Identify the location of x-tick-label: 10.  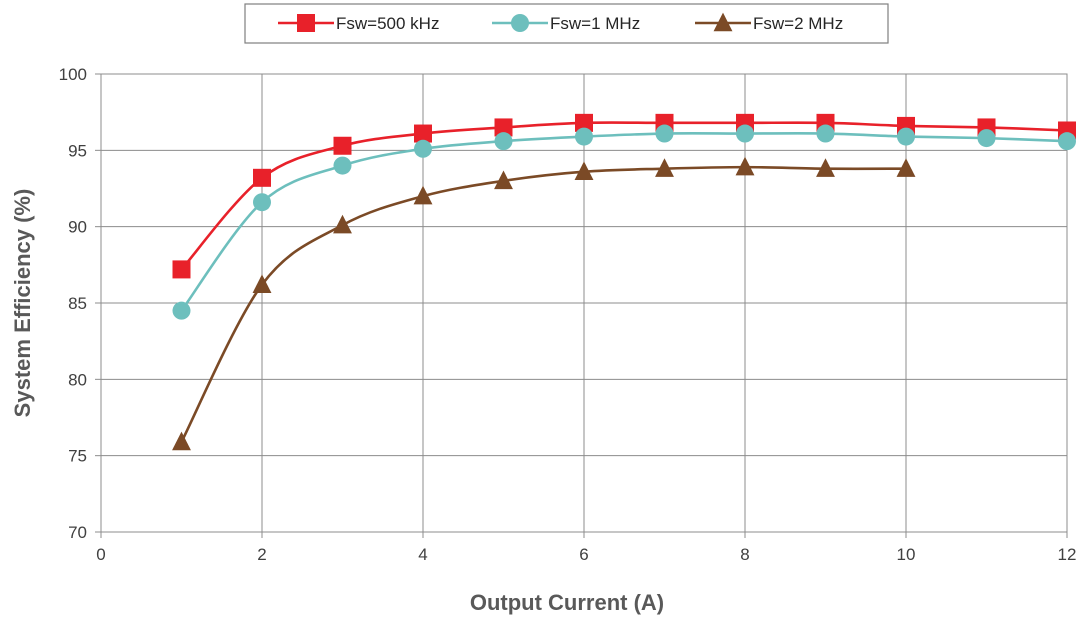
(906, 554).